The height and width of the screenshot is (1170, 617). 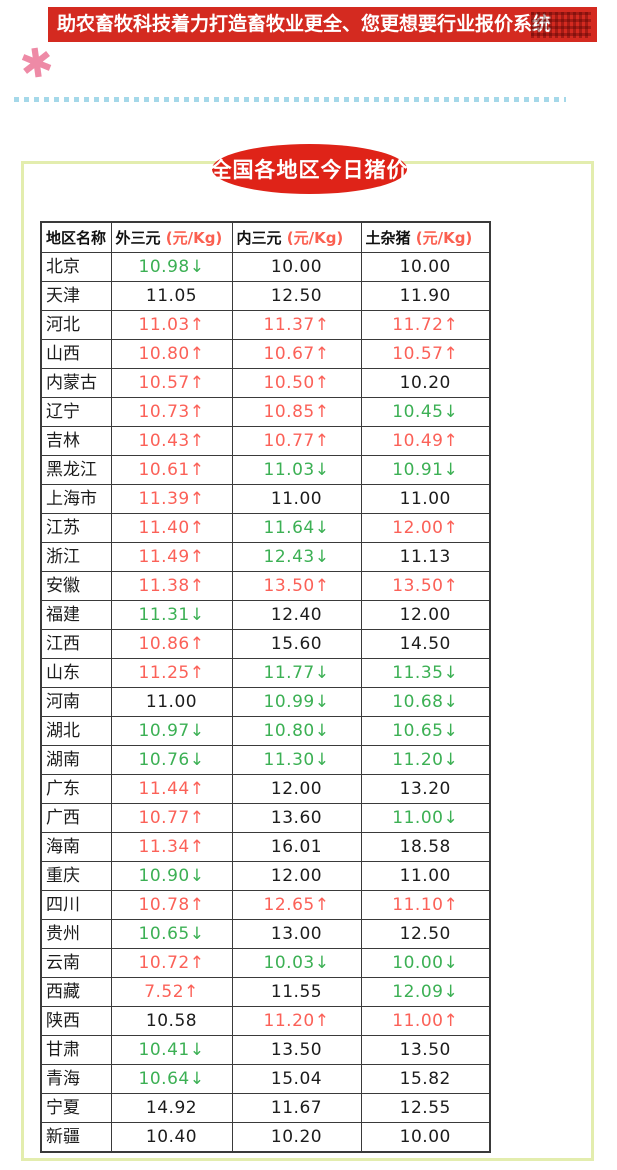 I want to click on price-cell: 10.85↑, so click(x=296, y=411).